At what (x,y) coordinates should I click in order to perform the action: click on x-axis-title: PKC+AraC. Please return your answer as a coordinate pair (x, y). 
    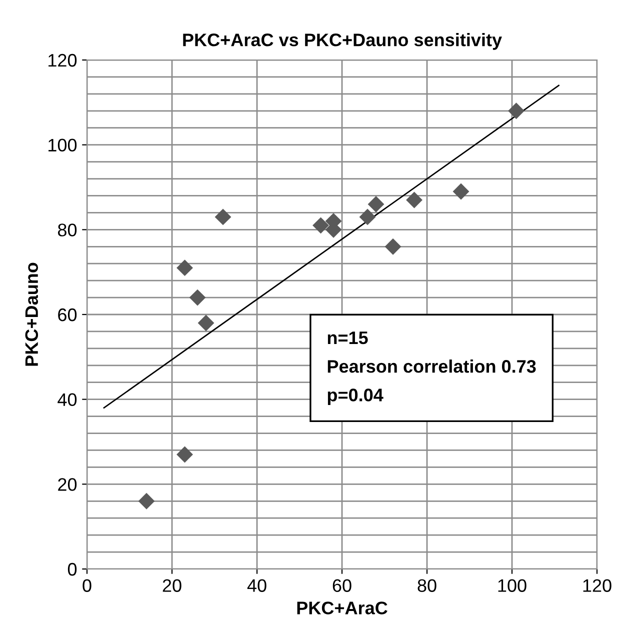
    Looking at the image, I should click on (342, 608).